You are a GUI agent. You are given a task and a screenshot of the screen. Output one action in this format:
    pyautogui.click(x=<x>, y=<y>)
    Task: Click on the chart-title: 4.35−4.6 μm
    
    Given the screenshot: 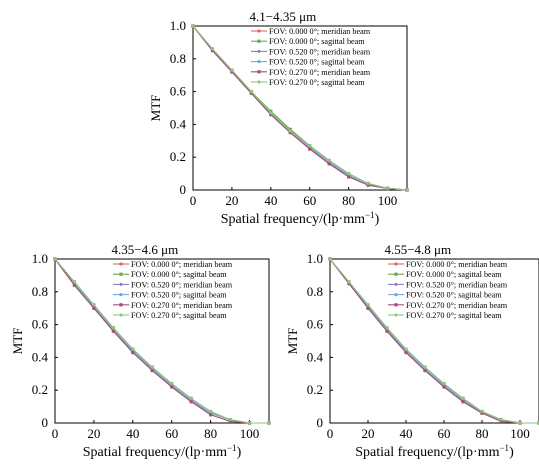 What is the action you would take?
    pyautogui.click(x=145, y=249)
    